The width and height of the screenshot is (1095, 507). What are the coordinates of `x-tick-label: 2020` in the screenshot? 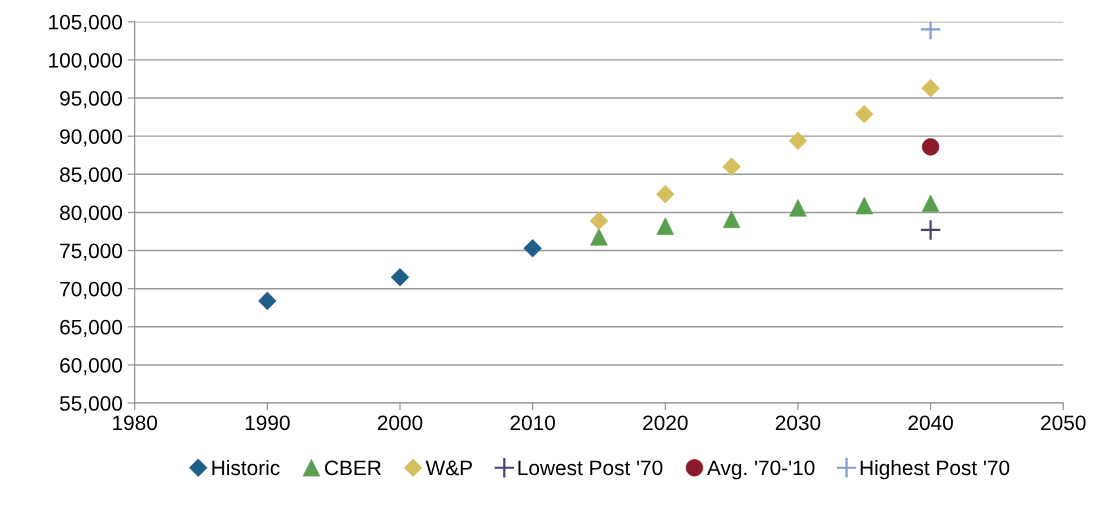 It's located at (665, 423).